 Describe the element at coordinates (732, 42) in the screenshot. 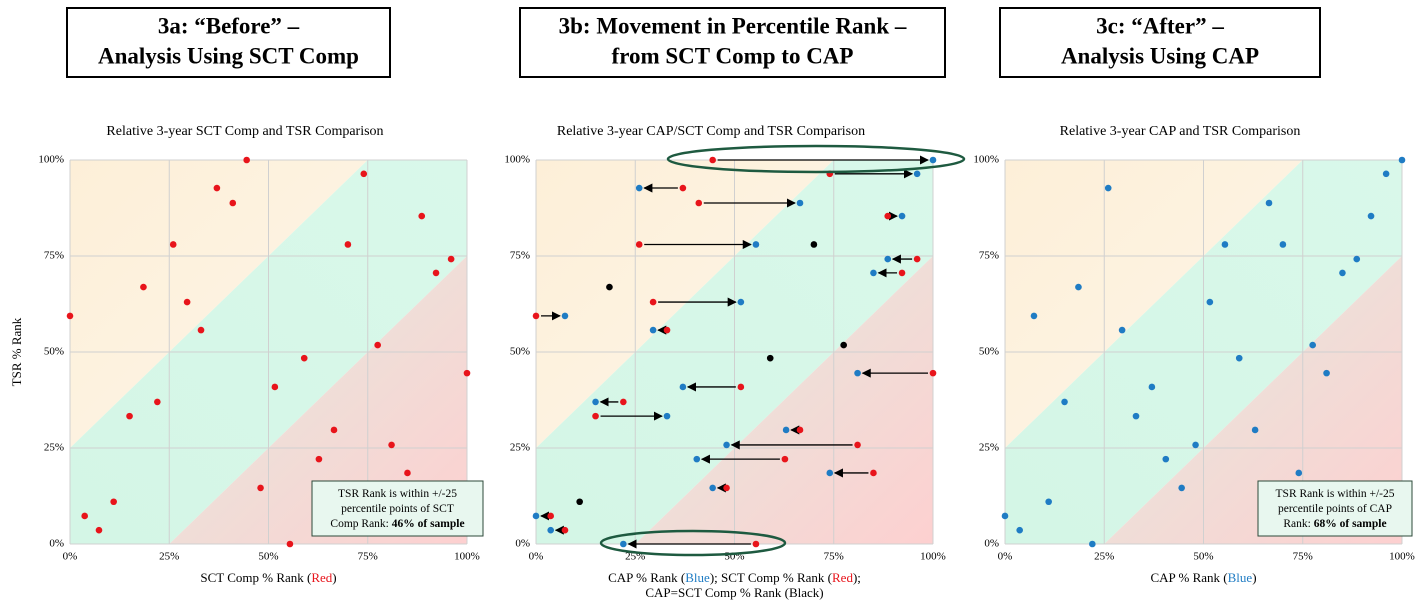

I see `heading-box` at that location.